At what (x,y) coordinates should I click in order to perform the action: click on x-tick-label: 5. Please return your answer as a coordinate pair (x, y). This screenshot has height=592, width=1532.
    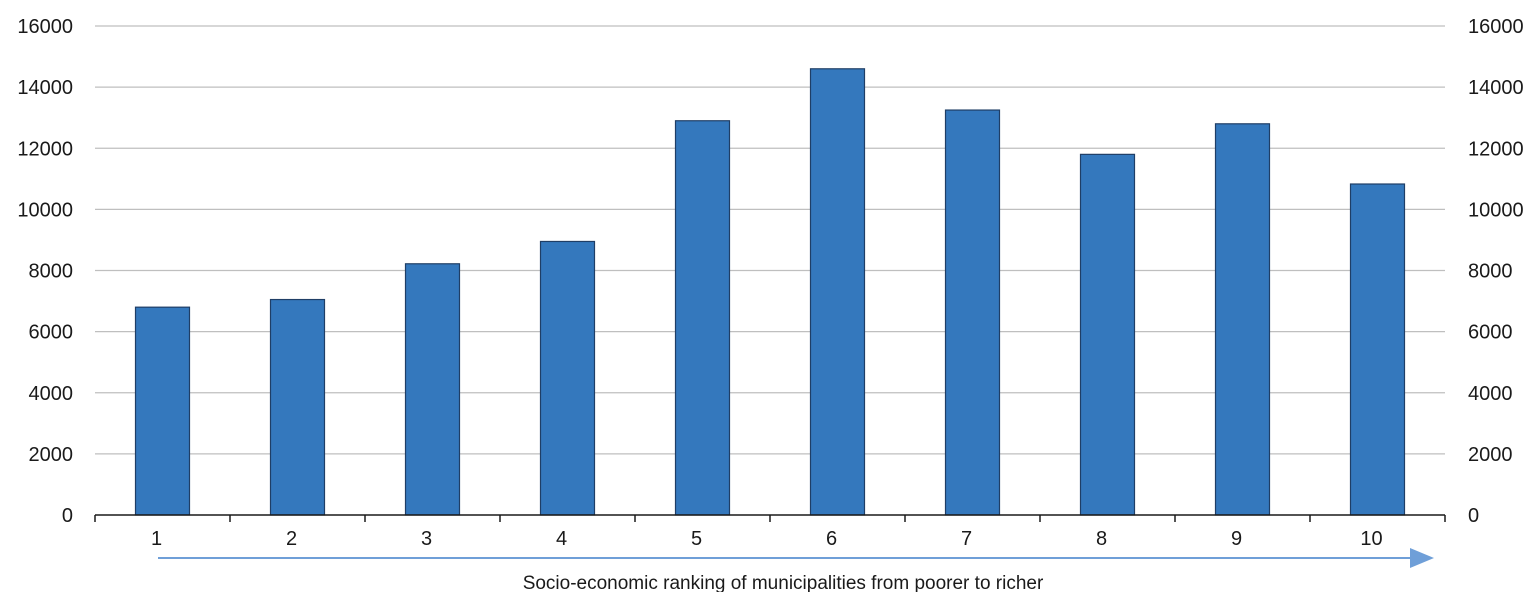
    Looking at the image, I should click on (696, 539).